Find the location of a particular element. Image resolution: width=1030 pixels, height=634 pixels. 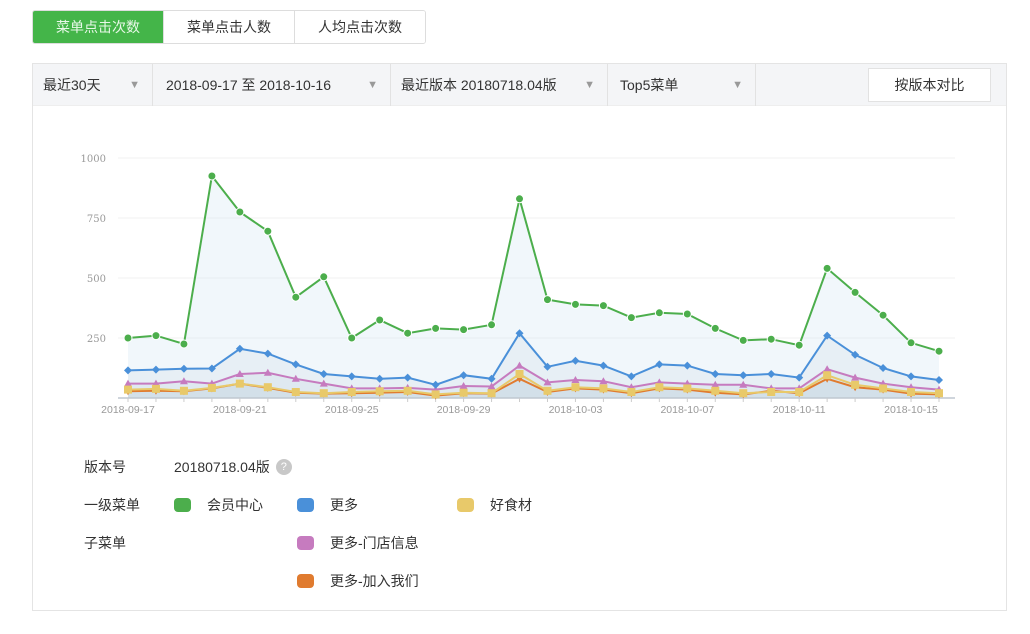

legend-label-member-center: 会员中心 is located at coordinates (235, 505).